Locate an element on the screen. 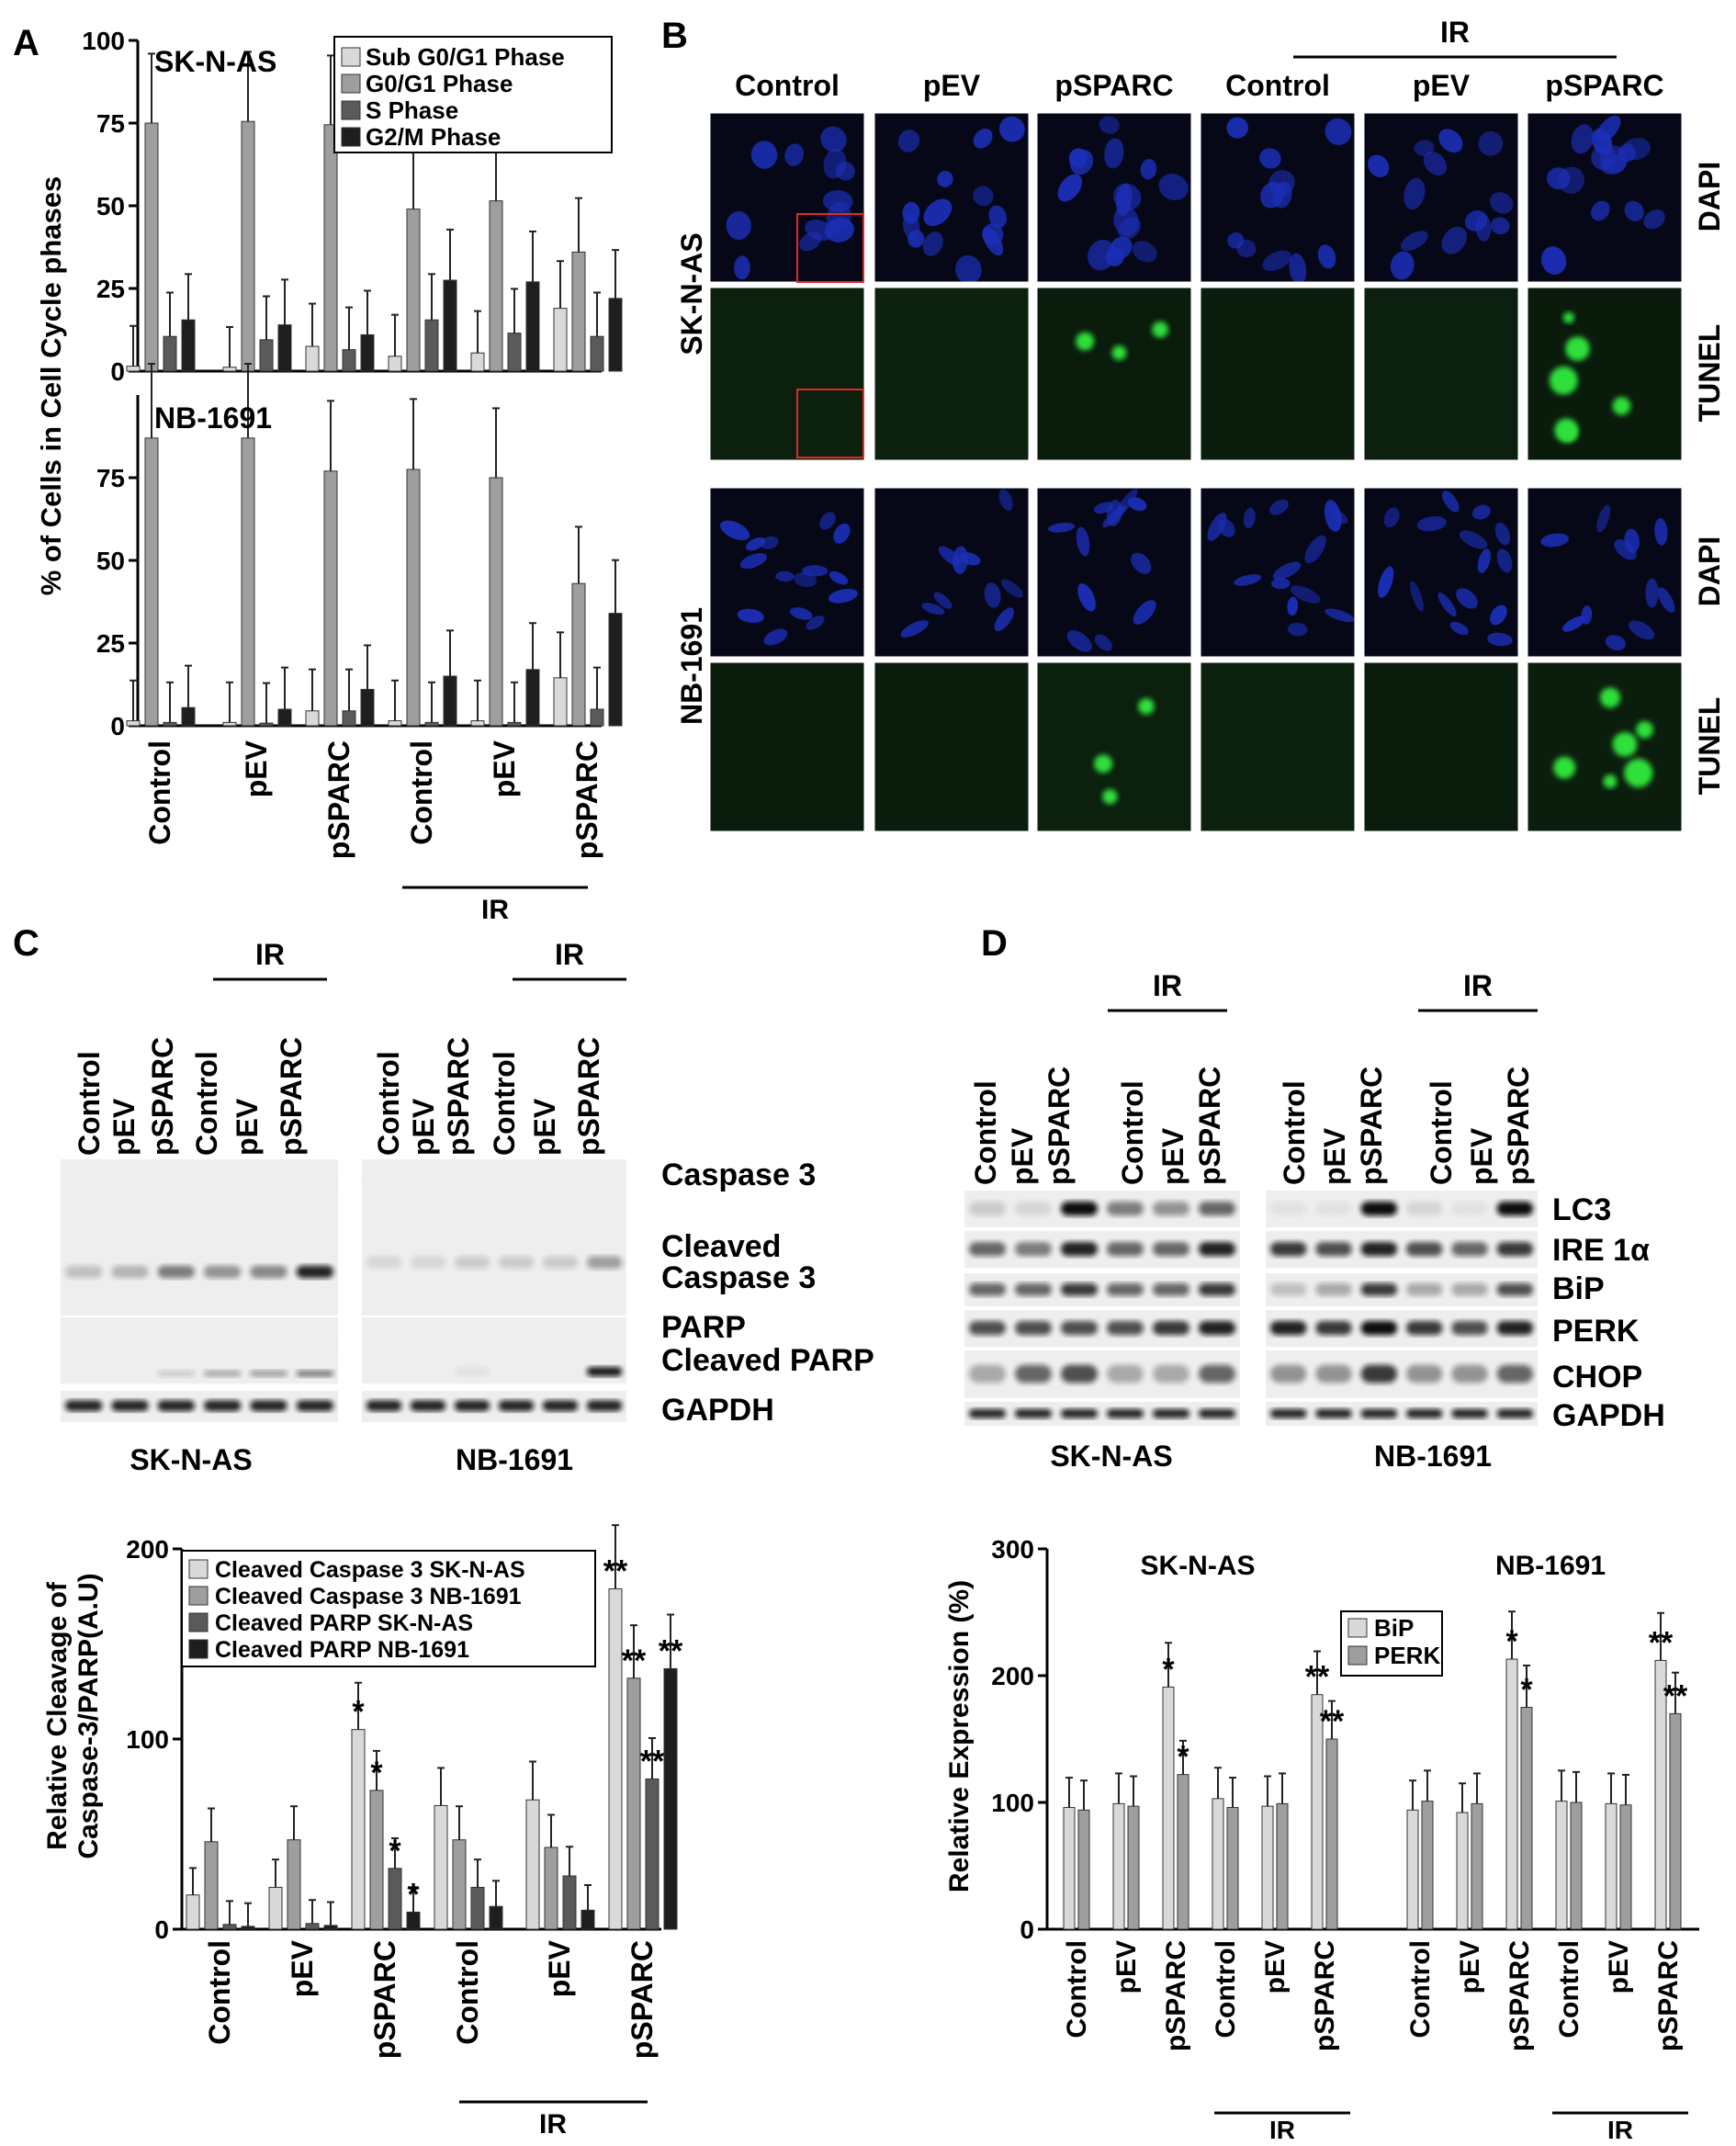 This screenshot has width=1736, height=2146. dapi-image-tile is located at coordinates (951, 572).